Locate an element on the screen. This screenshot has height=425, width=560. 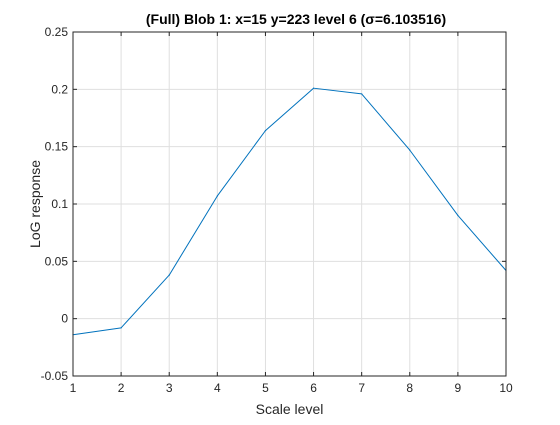
y-tick-label: 0.1 is located at coordinates (59, 204).